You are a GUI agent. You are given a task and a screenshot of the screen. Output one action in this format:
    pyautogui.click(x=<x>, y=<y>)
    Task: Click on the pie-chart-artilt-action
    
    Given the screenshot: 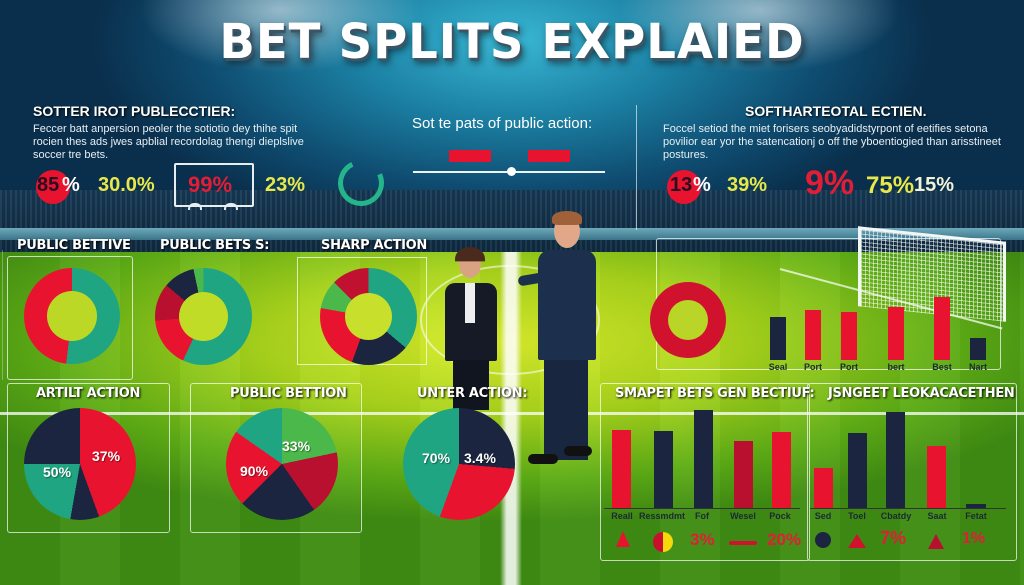 What is the action you would take?
    pyautogui.click(x=80, y=464)
    